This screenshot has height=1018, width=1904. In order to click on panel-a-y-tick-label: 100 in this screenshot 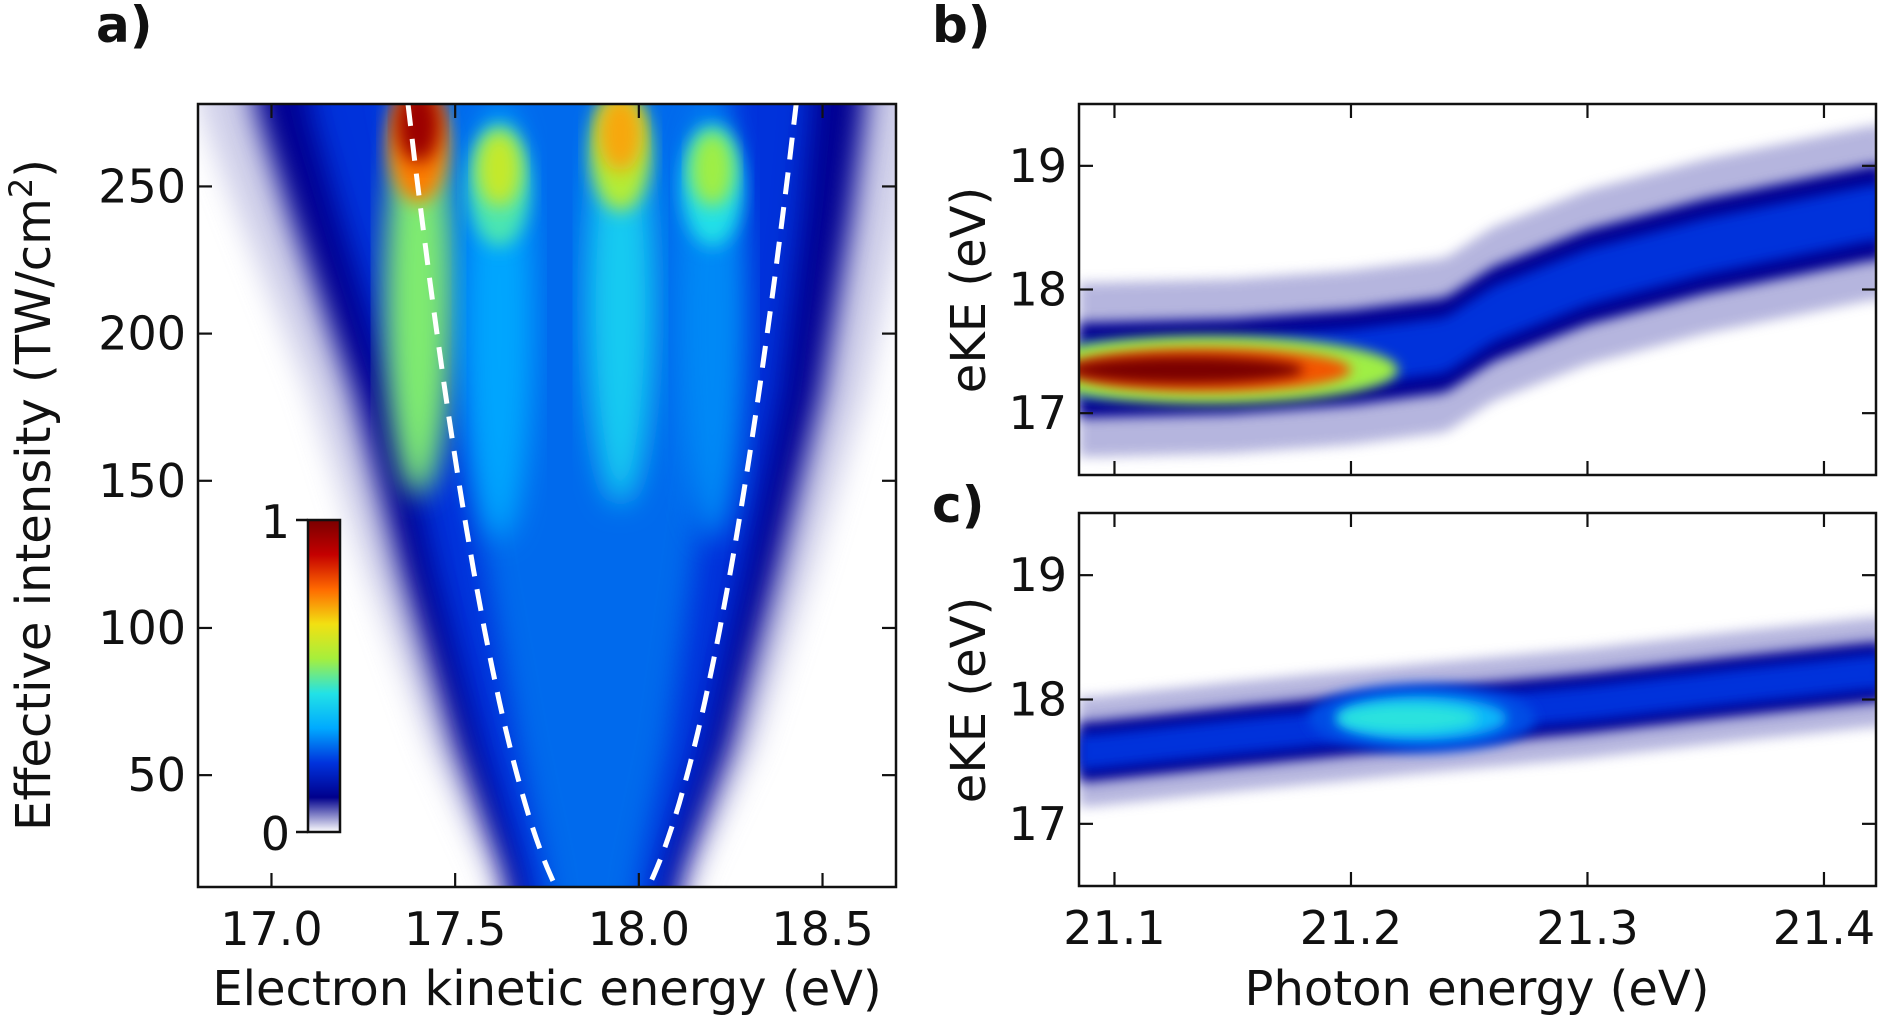, I will do `click(142, 628)`.